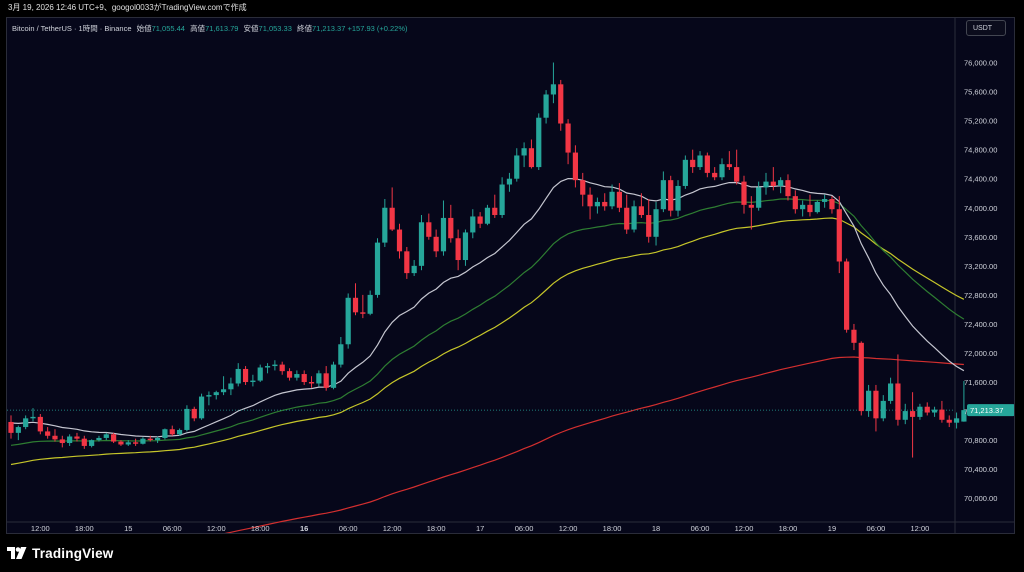 The height and width of the screenshot is (572, 1024). I want to click on y-tick-label: 73,200.00, so click(980, 266).